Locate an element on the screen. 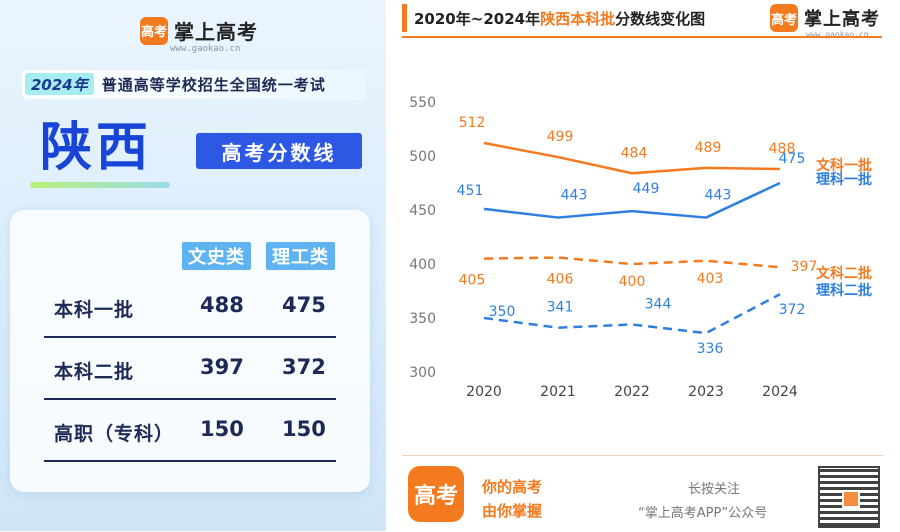 This screenshot has width=900, height=532. chart-brand-logo: 高考 掌上高考 is located at coordinates (825, 18).